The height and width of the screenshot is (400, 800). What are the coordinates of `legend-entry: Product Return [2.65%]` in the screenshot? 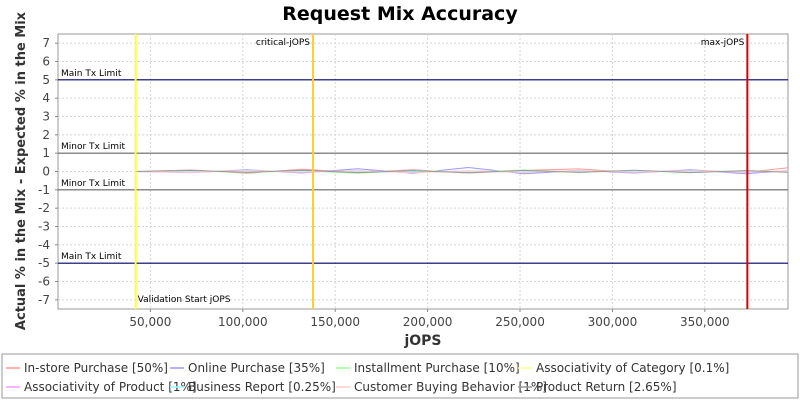 It's located at (606, 387).